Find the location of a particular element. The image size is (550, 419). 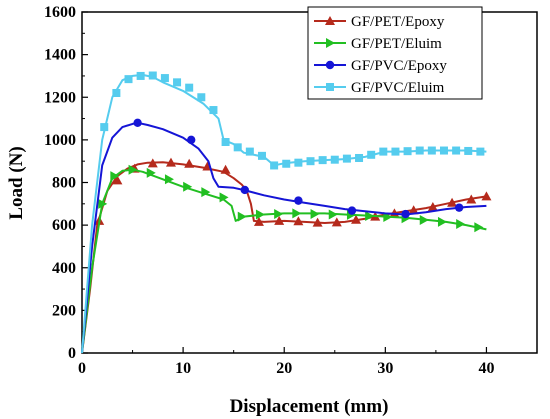

y-axis-title: Load (N) is located at coordinates (16, 182).